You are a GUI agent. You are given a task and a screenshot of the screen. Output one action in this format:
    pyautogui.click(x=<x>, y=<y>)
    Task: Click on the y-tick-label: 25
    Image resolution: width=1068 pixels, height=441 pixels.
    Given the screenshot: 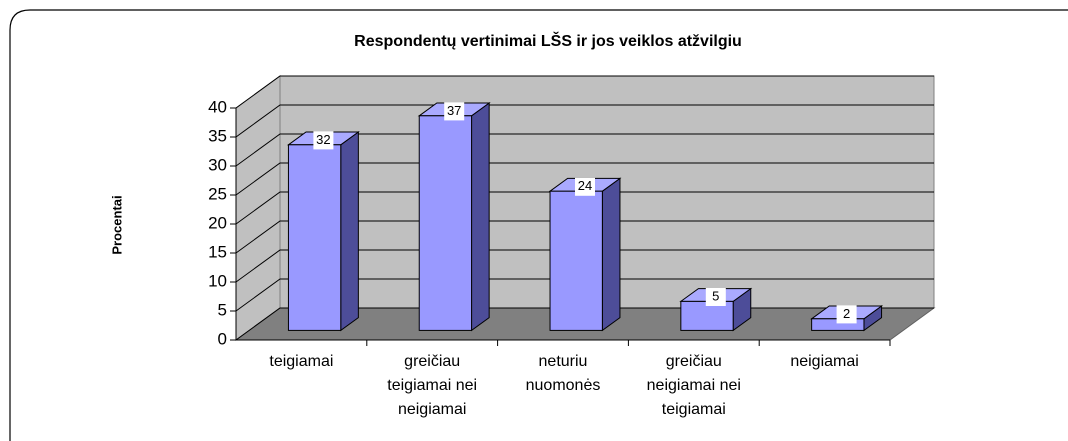 What is the action you would take?
    pyautogui.click(x=217, y=193)
    